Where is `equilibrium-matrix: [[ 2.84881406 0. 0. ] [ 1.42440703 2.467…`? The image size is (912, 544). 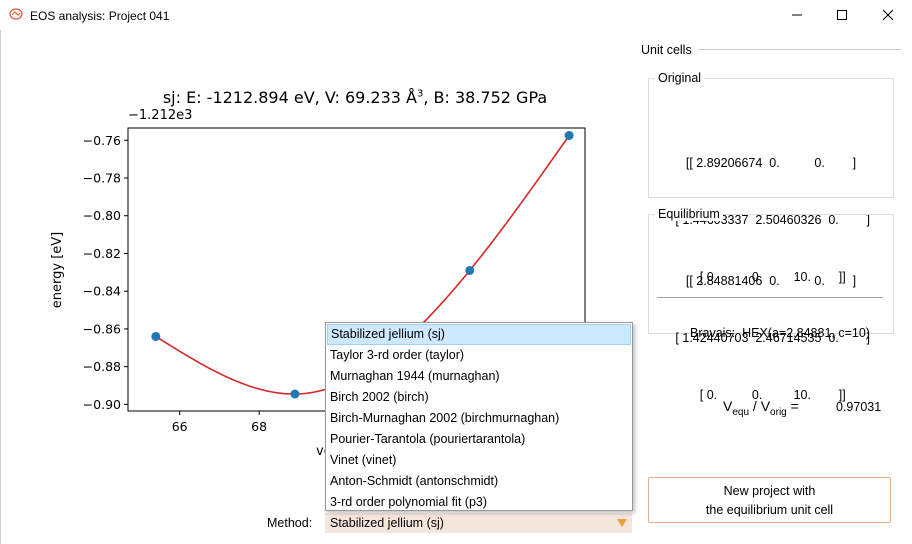
equilibrium-matrix: [[ 2.84881406 0. 0. ] [ 1.42440703 2.467… is located at coordinates (771, 338).